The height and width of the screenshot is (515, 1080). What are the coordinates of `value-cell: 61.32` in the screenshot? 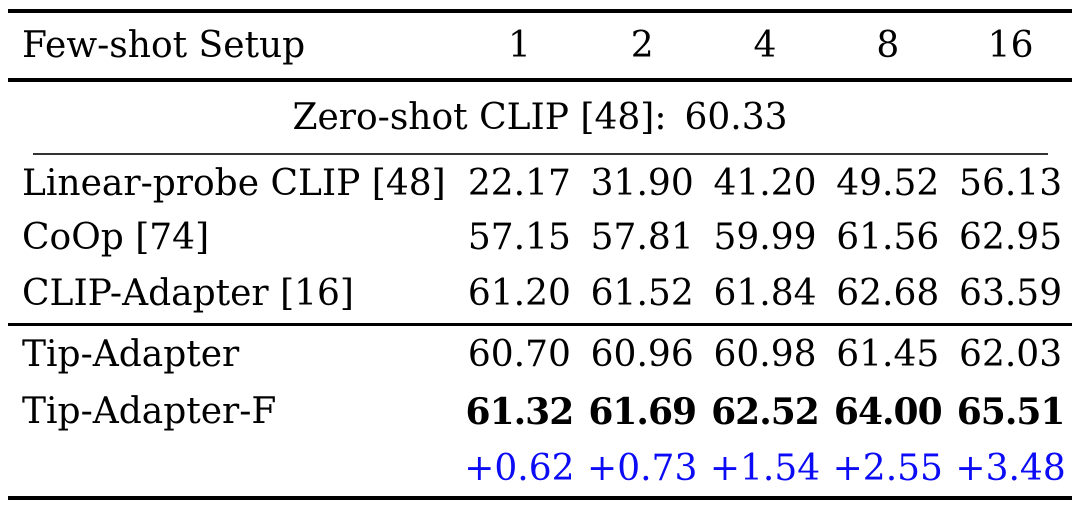 It's located at (520, 411).